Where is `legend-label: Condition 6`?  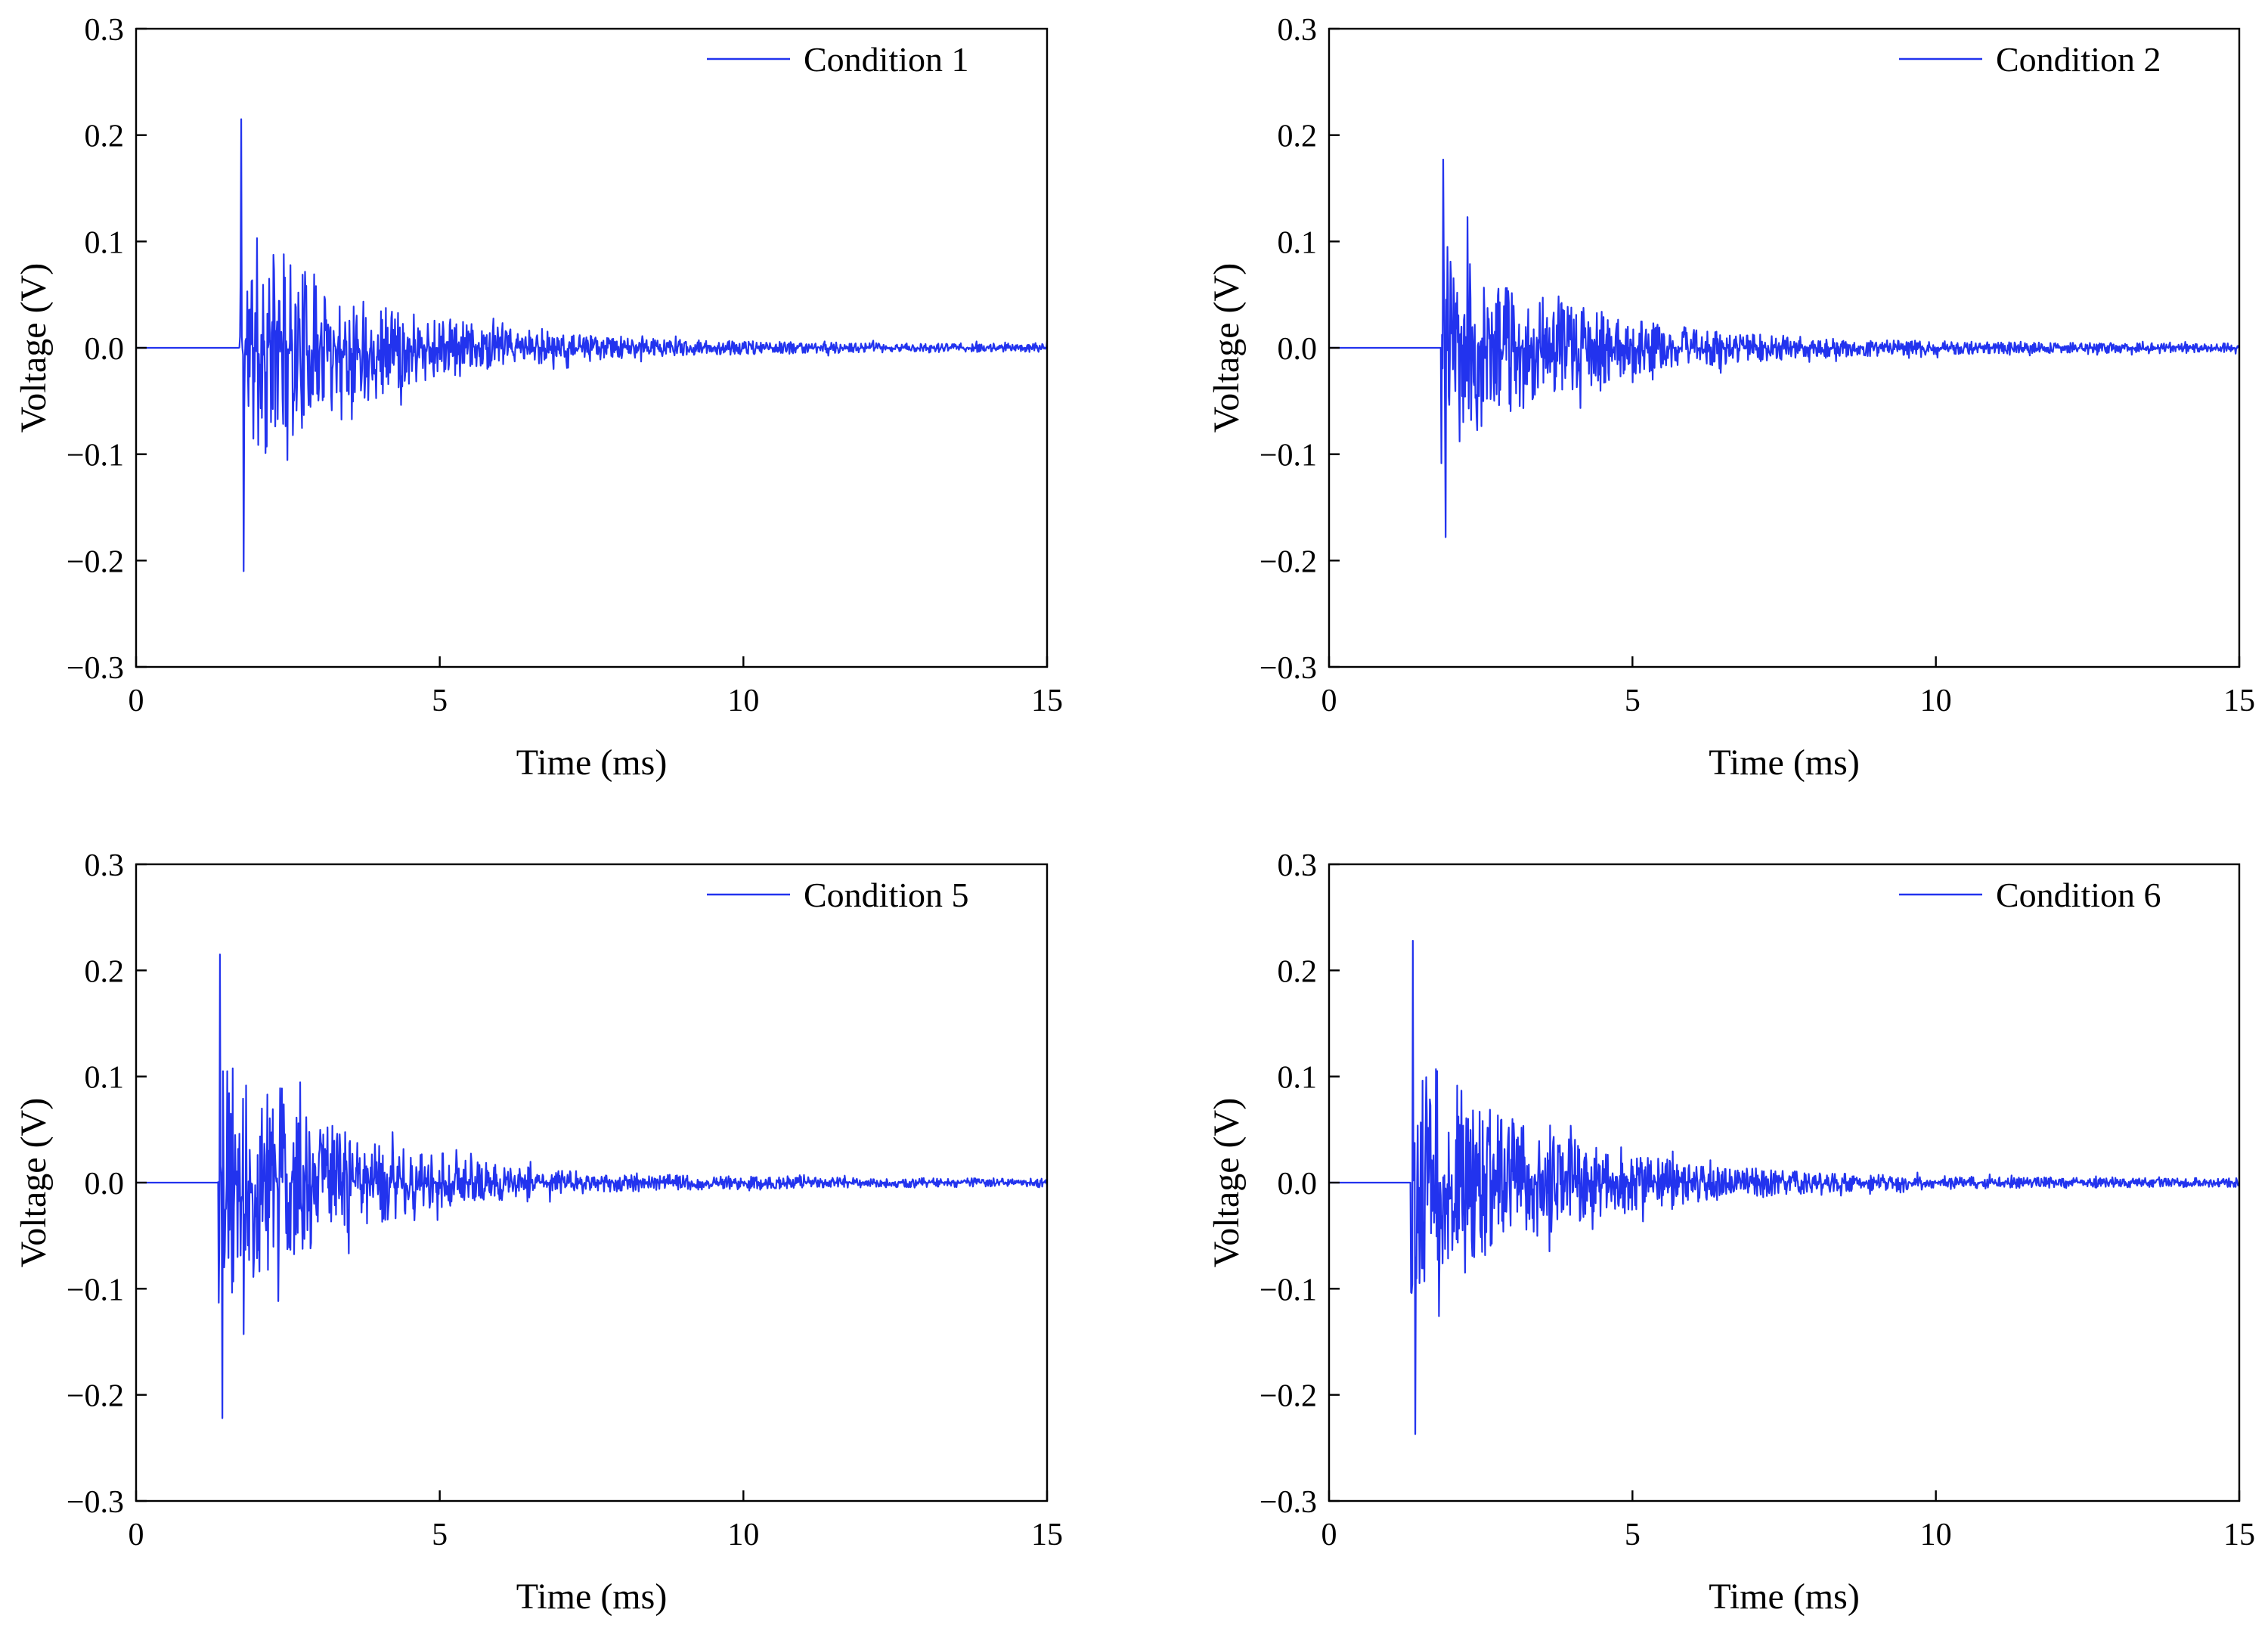
legend-label: Condition 6 is located at coordinates (2078, 895).